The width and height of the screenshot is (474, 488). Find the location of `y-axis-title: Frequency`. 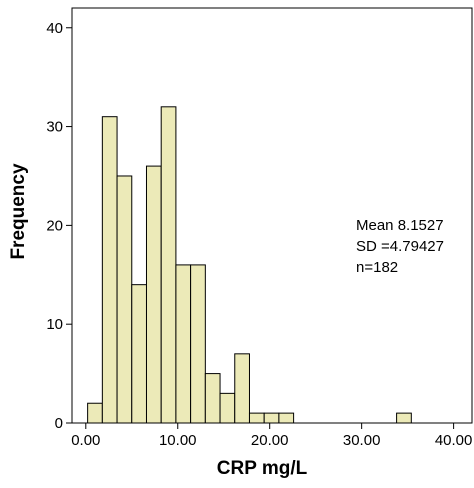

y-axis-title: Frequency is located at coordinates (18, 211).